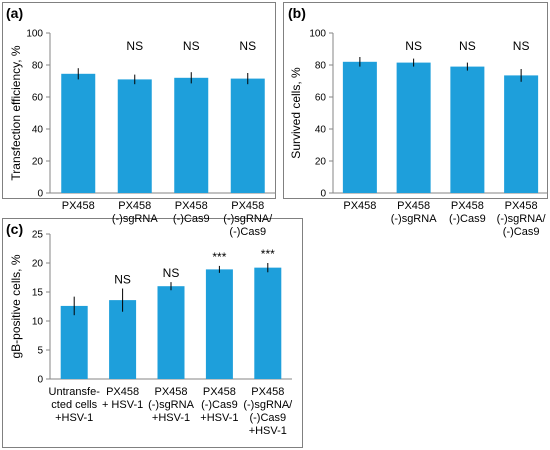 The width and height of the screenshot is (550, 450). I want to click on category-label: PX458 (-)sgRNA +HSV-1, so click(171, 405).